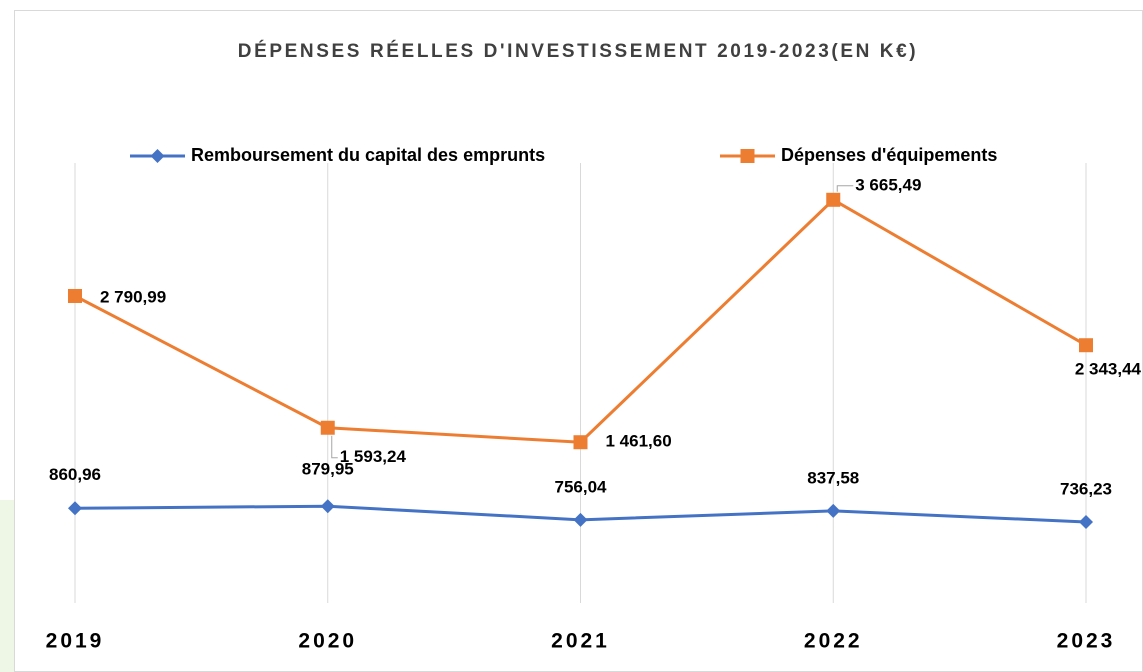 The image size is (1143, 672). Describe the element at coordinates (1086, 641) in the screenshot. I see `x-tick-label: 2023` at that location.